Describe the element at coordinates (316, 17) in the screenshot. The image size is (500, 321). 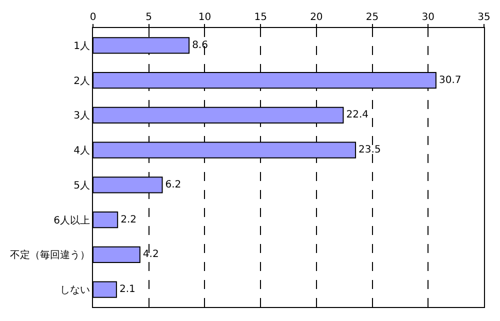
I see `x-tick-label: 20` at that location.